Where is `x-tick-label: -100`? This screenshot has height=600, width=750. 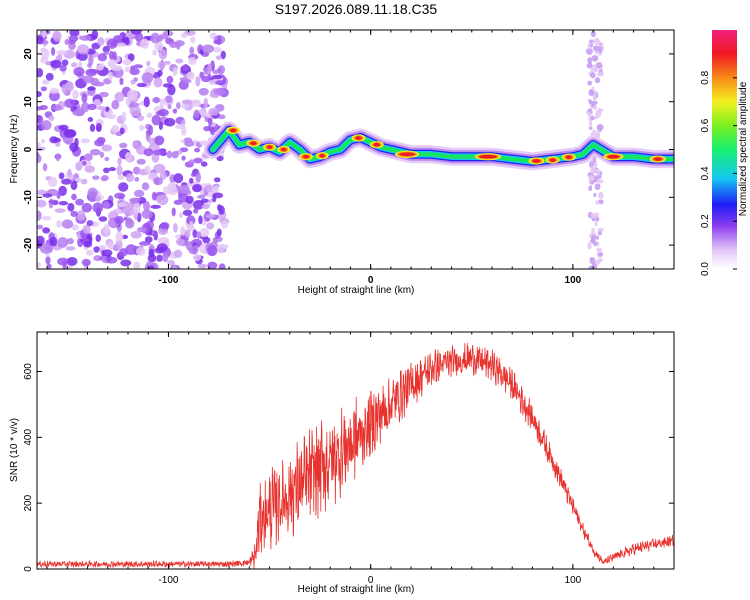
x-tick-label: -100 is located at coordinates (168, 580).